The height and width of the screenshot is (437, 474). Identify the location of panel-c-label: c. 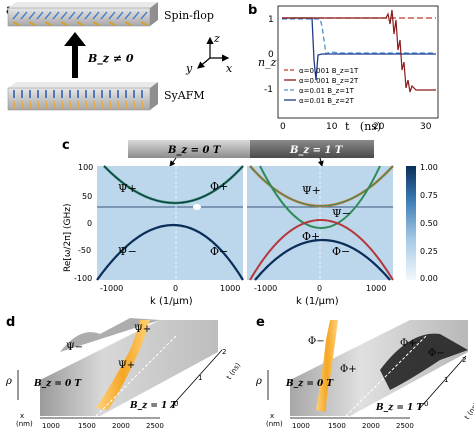
(66, 145).